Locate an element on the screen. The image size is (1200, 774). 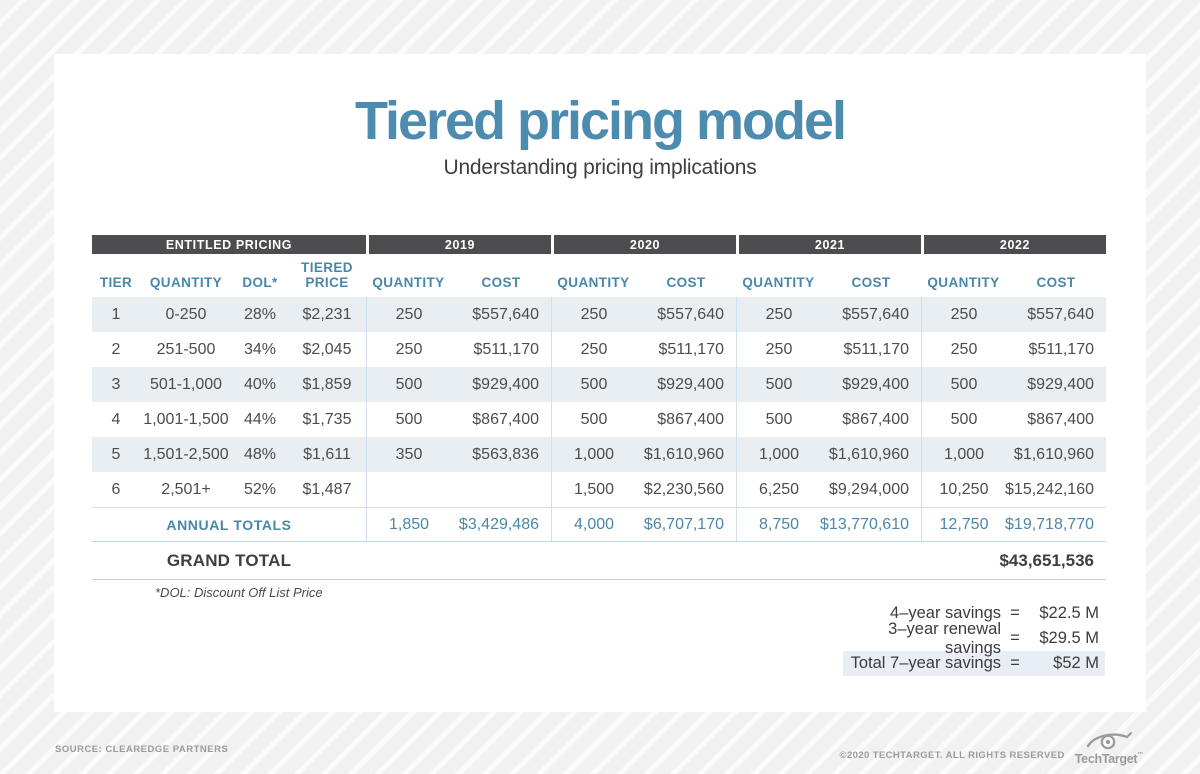
table-cell: 2 is located at coordinates (116, 349).